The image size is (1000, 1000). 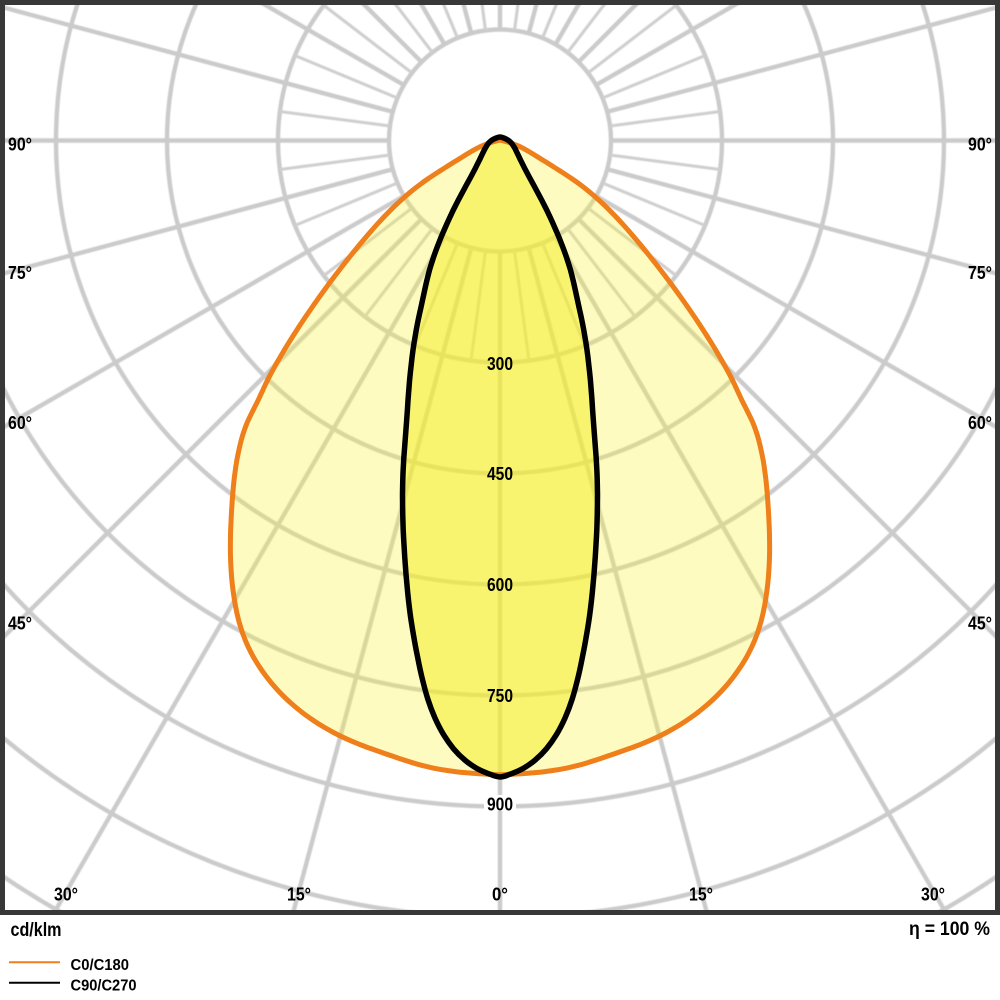 What do you see at coordinates (36, 930) in the screenshot?
I see `svg-text: cd/klm` at bounding box center [36, 930].